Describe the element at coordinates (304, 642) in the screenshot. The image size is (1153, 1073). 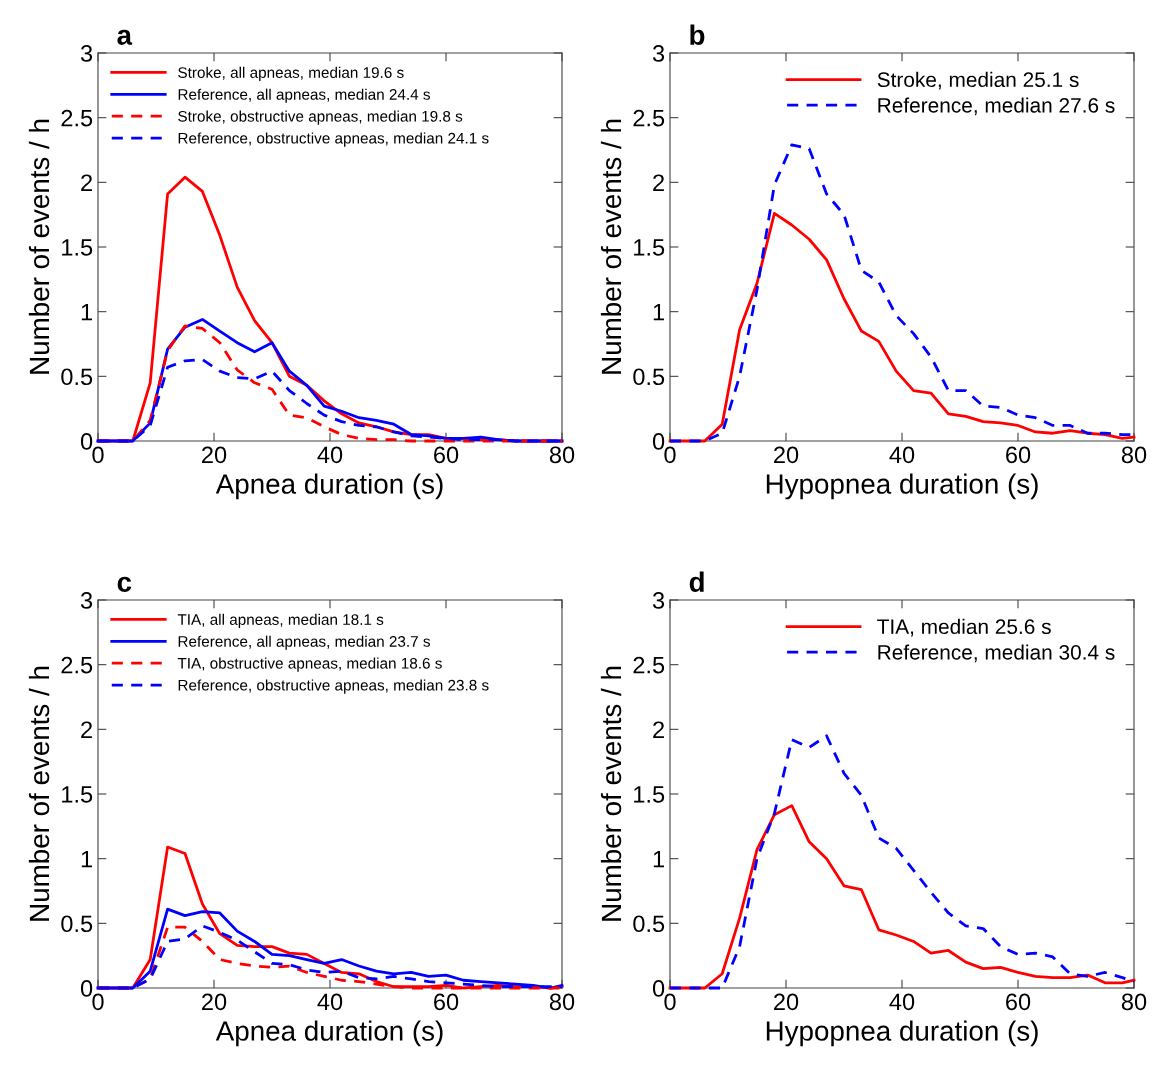
I see `legend-label: Reference, all apneas, median 23.7 s` at that location.